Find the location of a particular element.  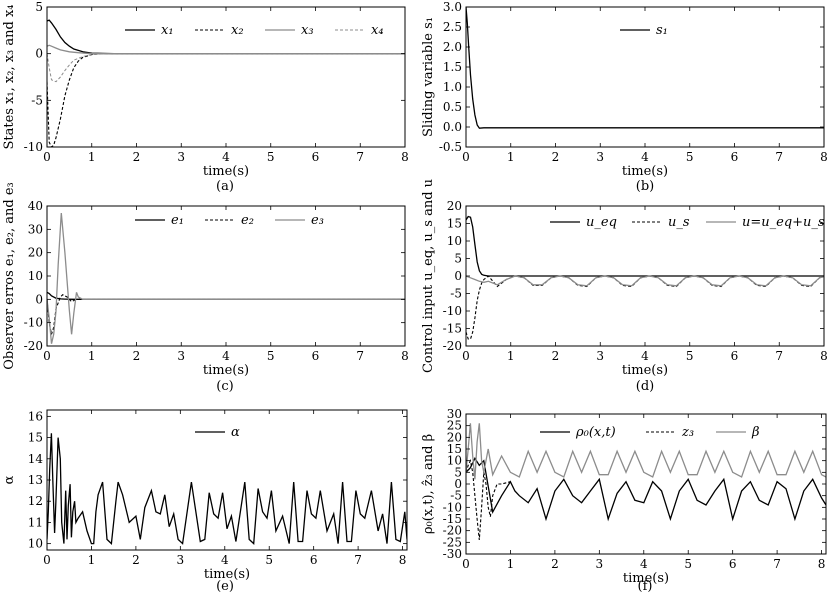

y-axis-label: Control input u_eq, u_s and u is located at coordinates (428, 276).